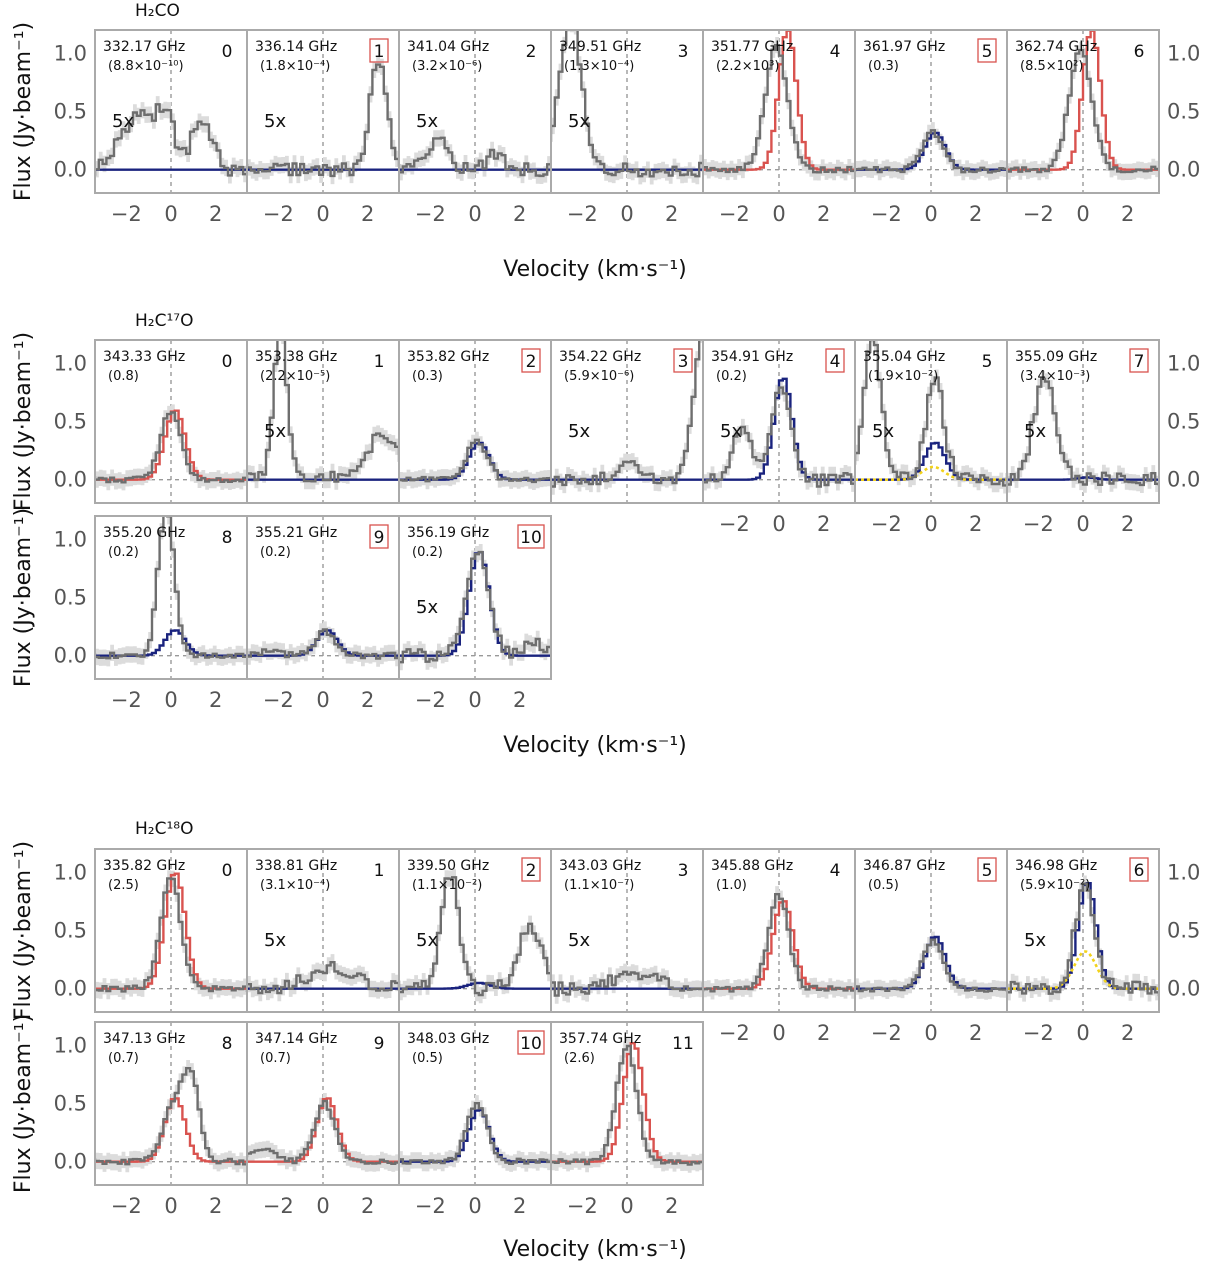  Describe the element at coordinates (747, 66) in the screenshot. I see `abundance-label: (2.2×10³)` at that location.